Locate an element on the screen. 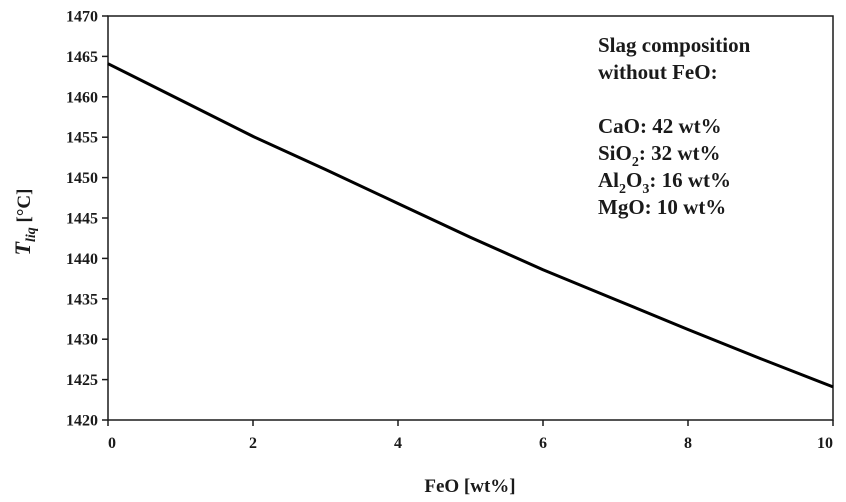 This screenshot has width=846, height=502. y-tick-label: 1420 is located at coordinates (82, 421).